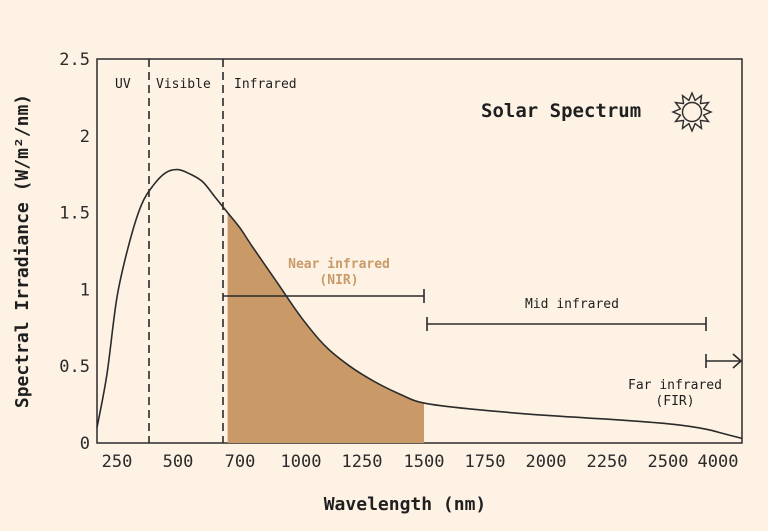 This screenshot has height=531, width=768. What do you see at coordinates (123, 84) in the screenshot?
I see `uv-label: UV` at bounding box center [123, 84].